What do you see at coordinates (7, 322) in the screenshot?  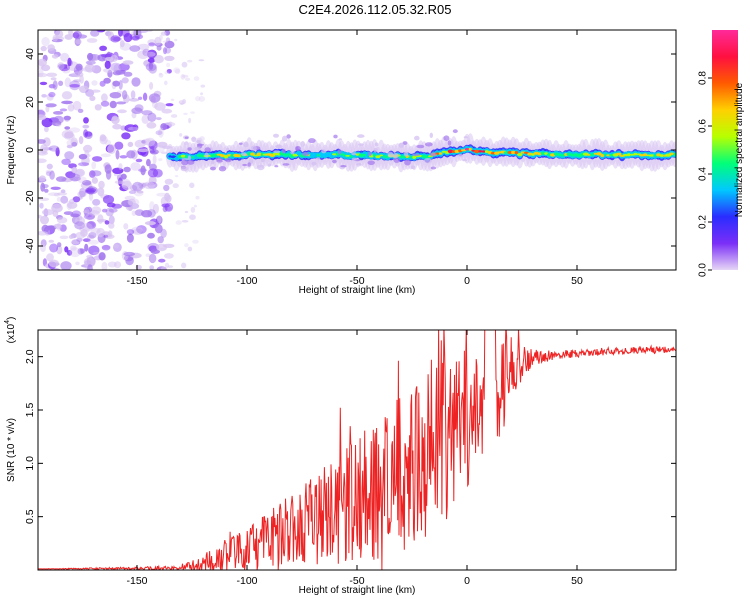 I see `y-scale-exponent: 4` at bounding box center [7, 322].